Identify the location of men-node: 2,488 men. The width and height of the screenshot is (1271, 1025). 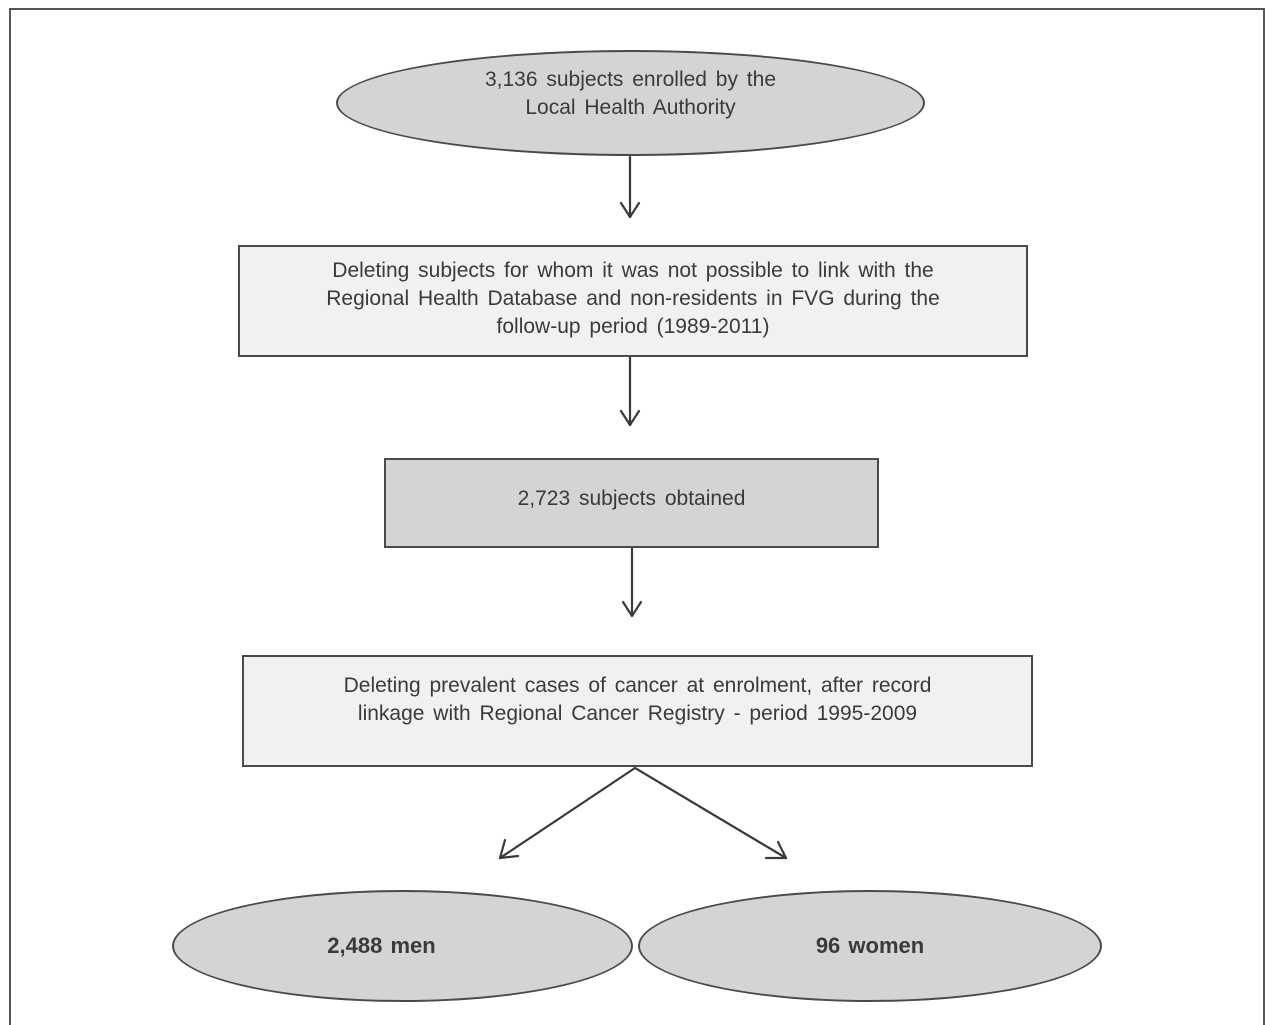
(402, 946).